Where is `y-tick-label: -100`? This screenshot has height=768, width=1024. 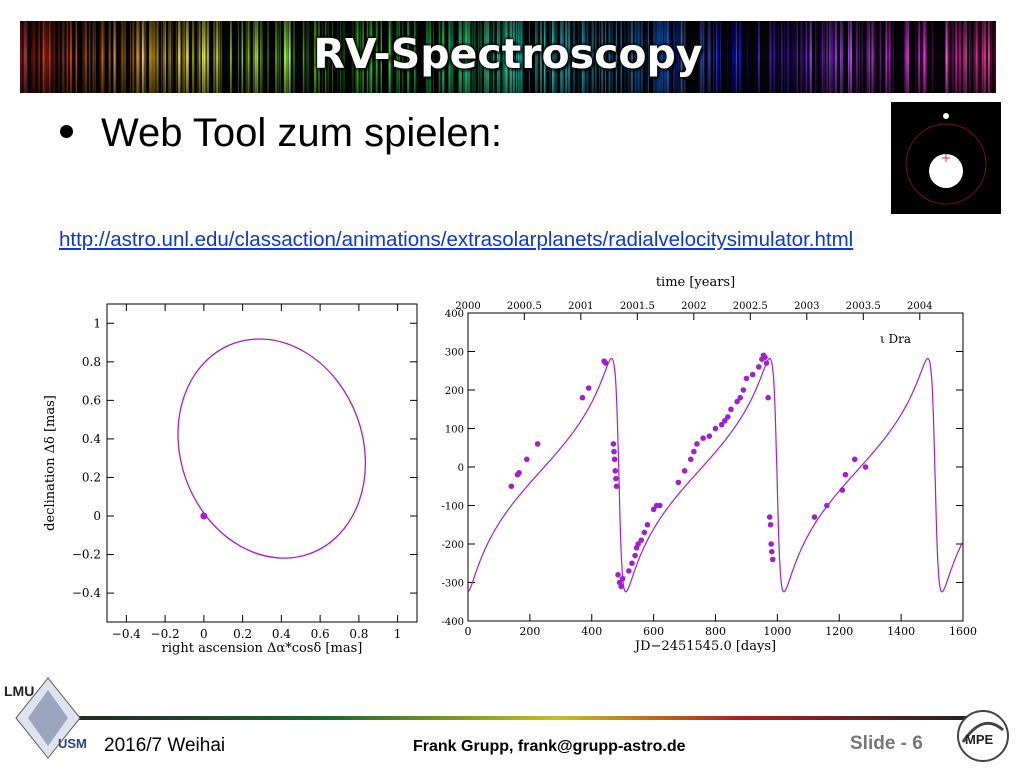 y-tick-label: -100 is located at coordinates (453, 507).